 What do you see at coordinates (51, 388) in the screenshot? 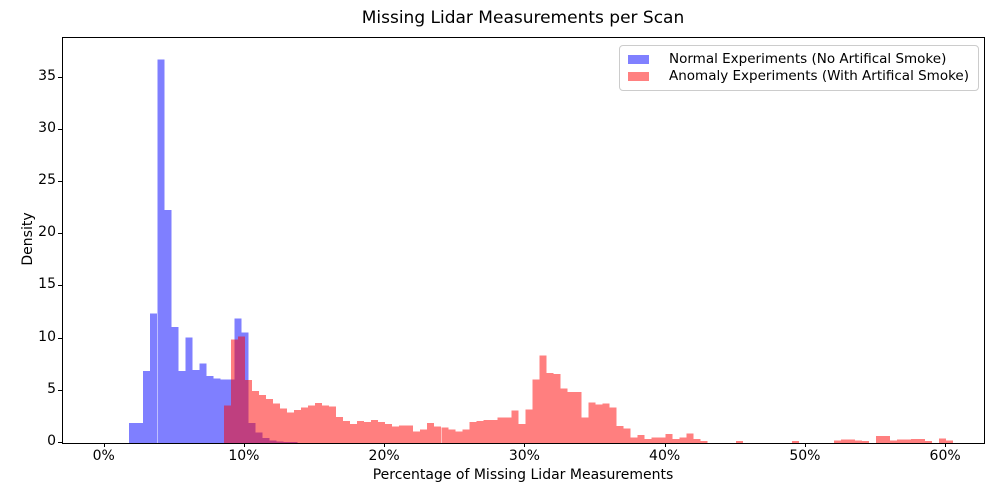
I see `y-tick-label: 5` at bounding box center [51, 388].